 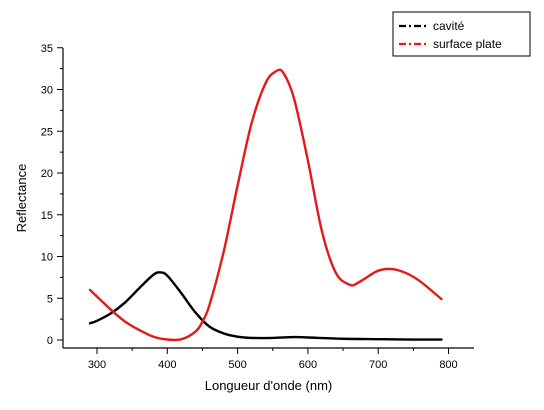 I want to click on legend-box, so click(x=461, y=34).